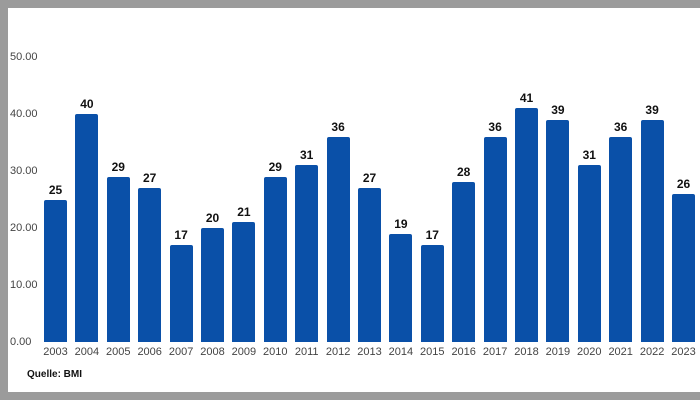 This screenshot has height=400, width=700. I want to click on x-tick-label: 2010, so click(275, 352).